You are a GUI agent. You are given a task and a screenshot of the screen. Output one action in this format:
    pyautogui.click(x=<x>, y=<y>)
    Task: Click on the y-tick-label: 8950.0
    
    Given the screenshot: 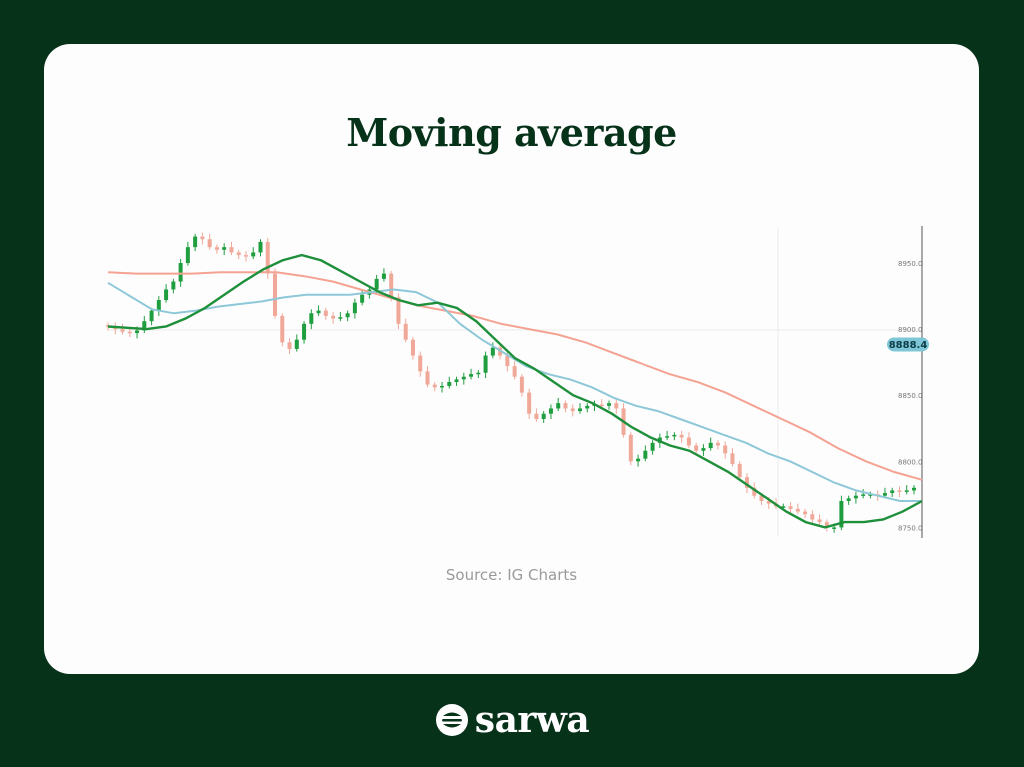 What is the action you would take?
    pyautogui.click(x=910, y=264)
    